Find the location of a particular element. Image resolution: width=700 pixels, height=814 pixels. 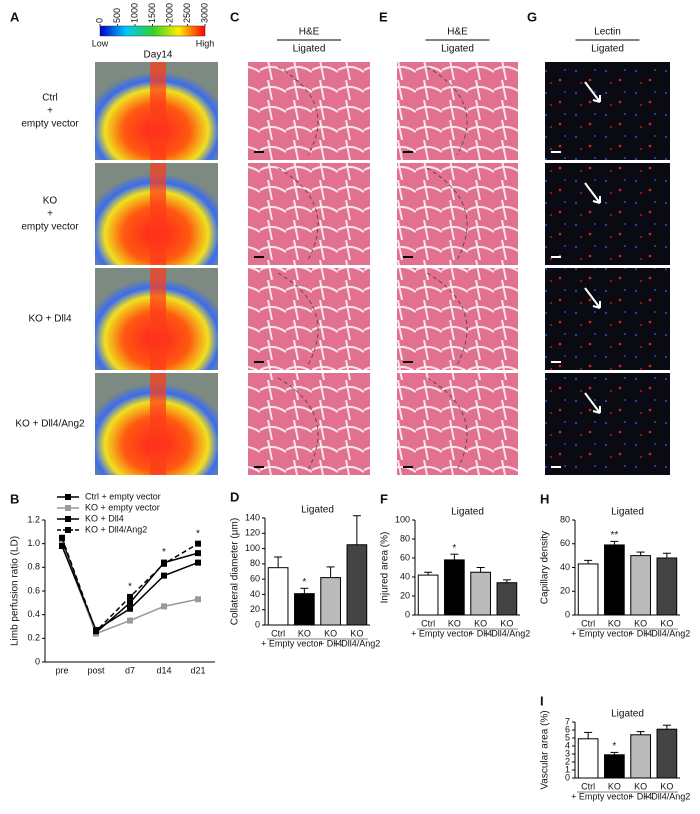

colorbar-low: Low is located at coordinates (100, 43).